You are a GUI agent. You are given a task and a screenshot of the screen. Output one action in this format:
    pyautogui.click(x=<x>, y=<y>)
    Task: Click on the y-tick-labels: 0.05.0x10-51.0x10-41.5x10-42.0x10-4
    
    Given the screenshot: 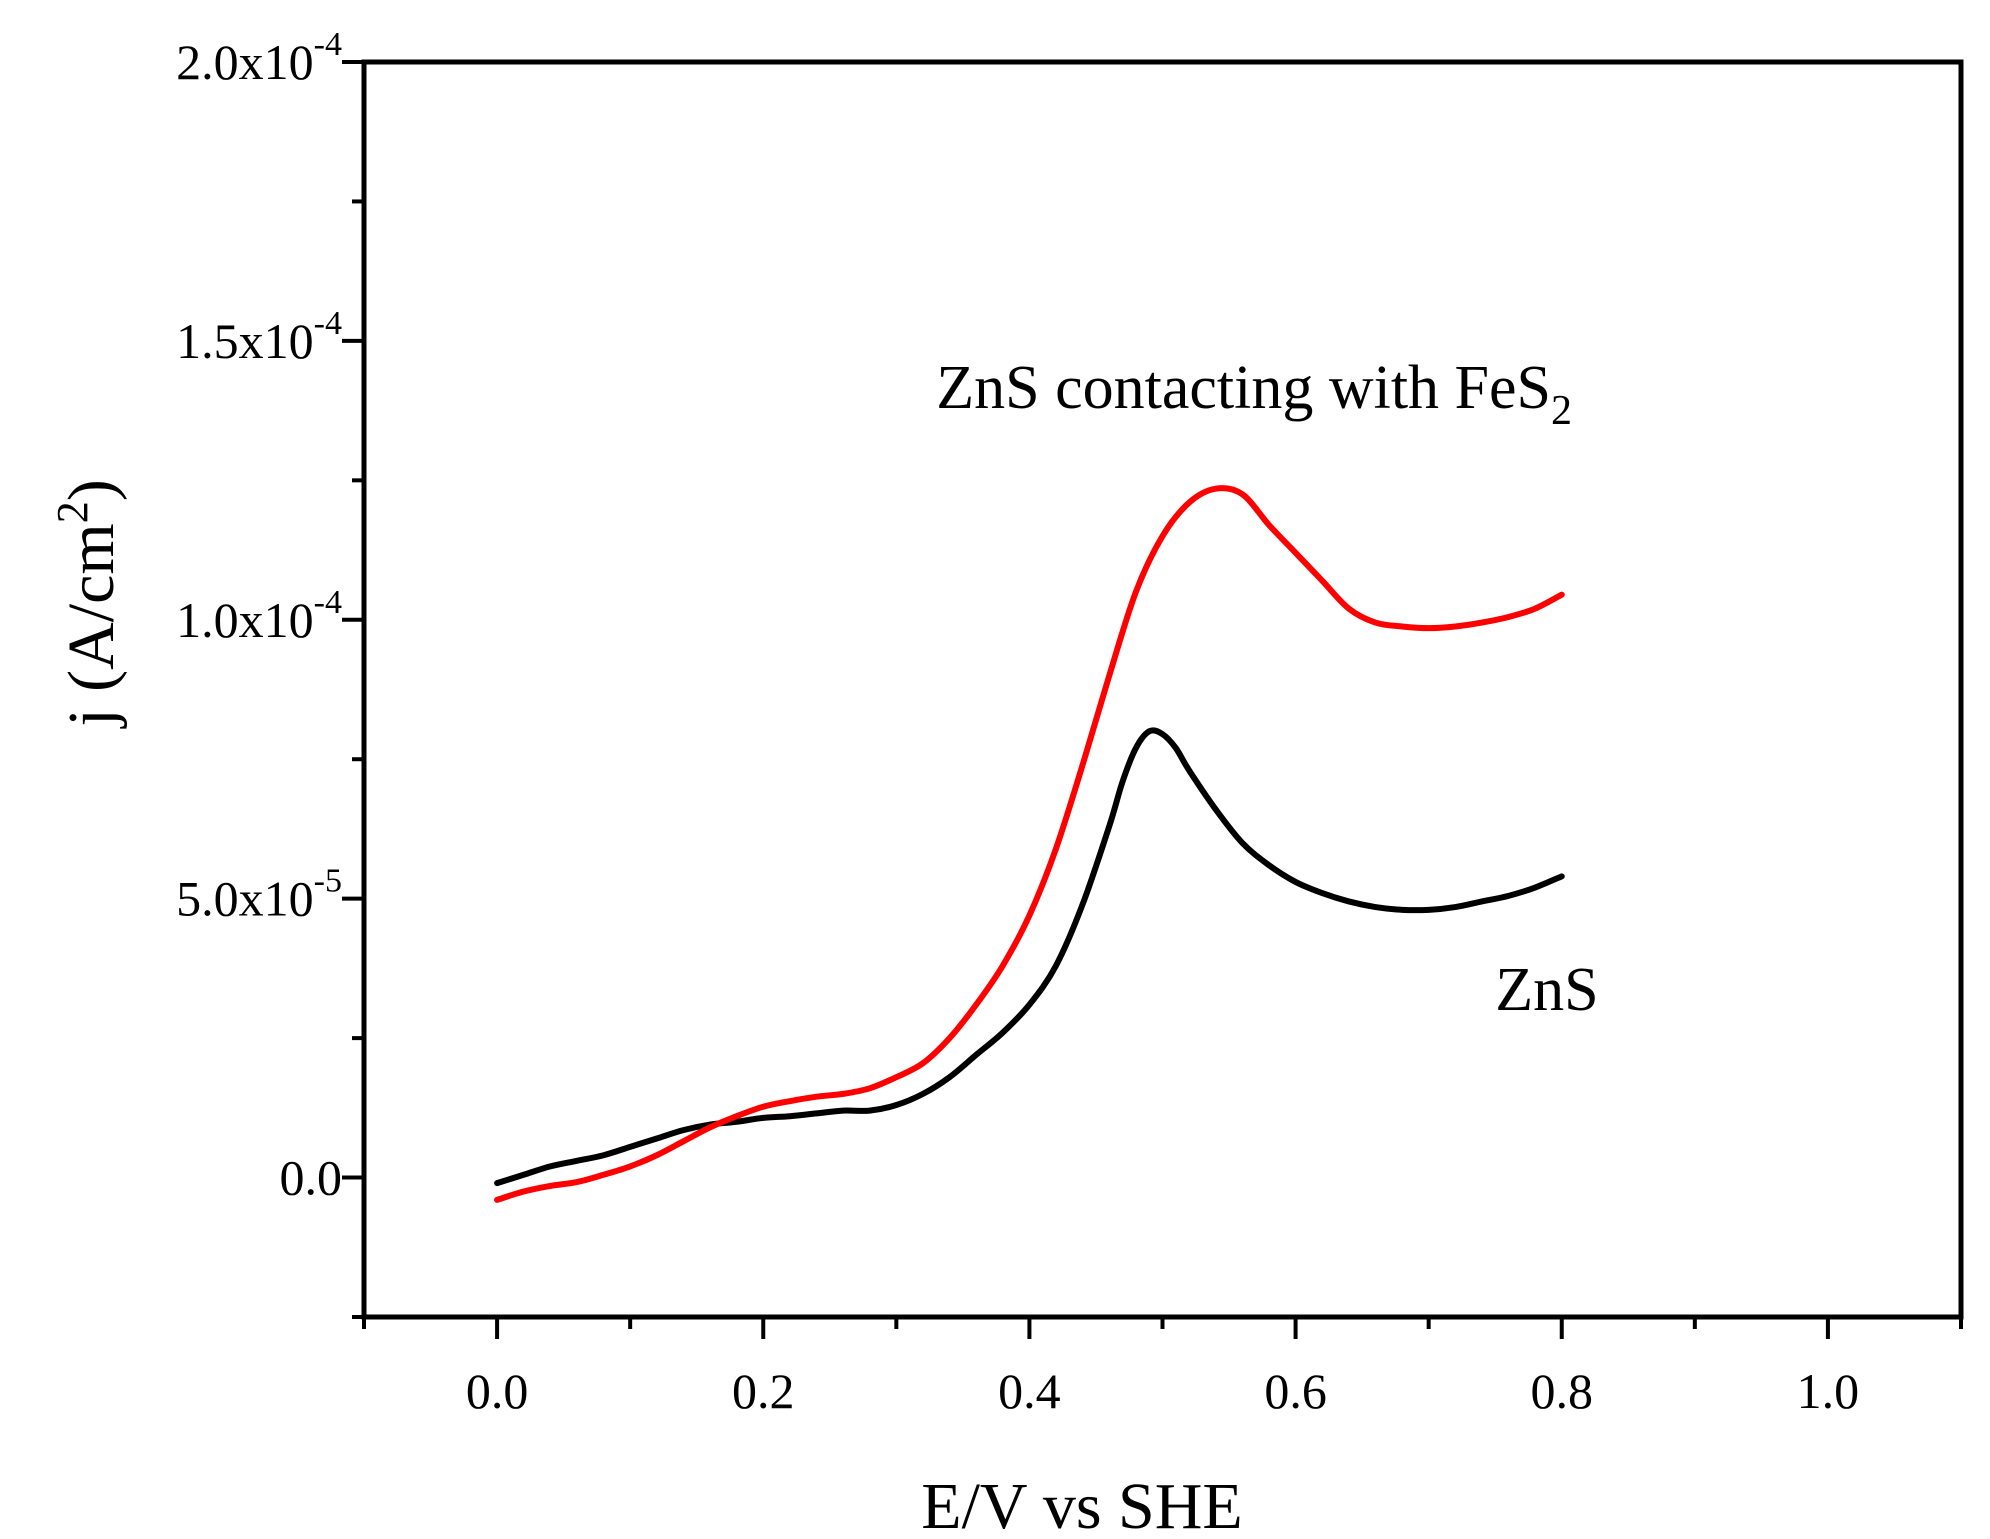 What is the action you would take?
    pyautogui.click(x=259, y=616)
    